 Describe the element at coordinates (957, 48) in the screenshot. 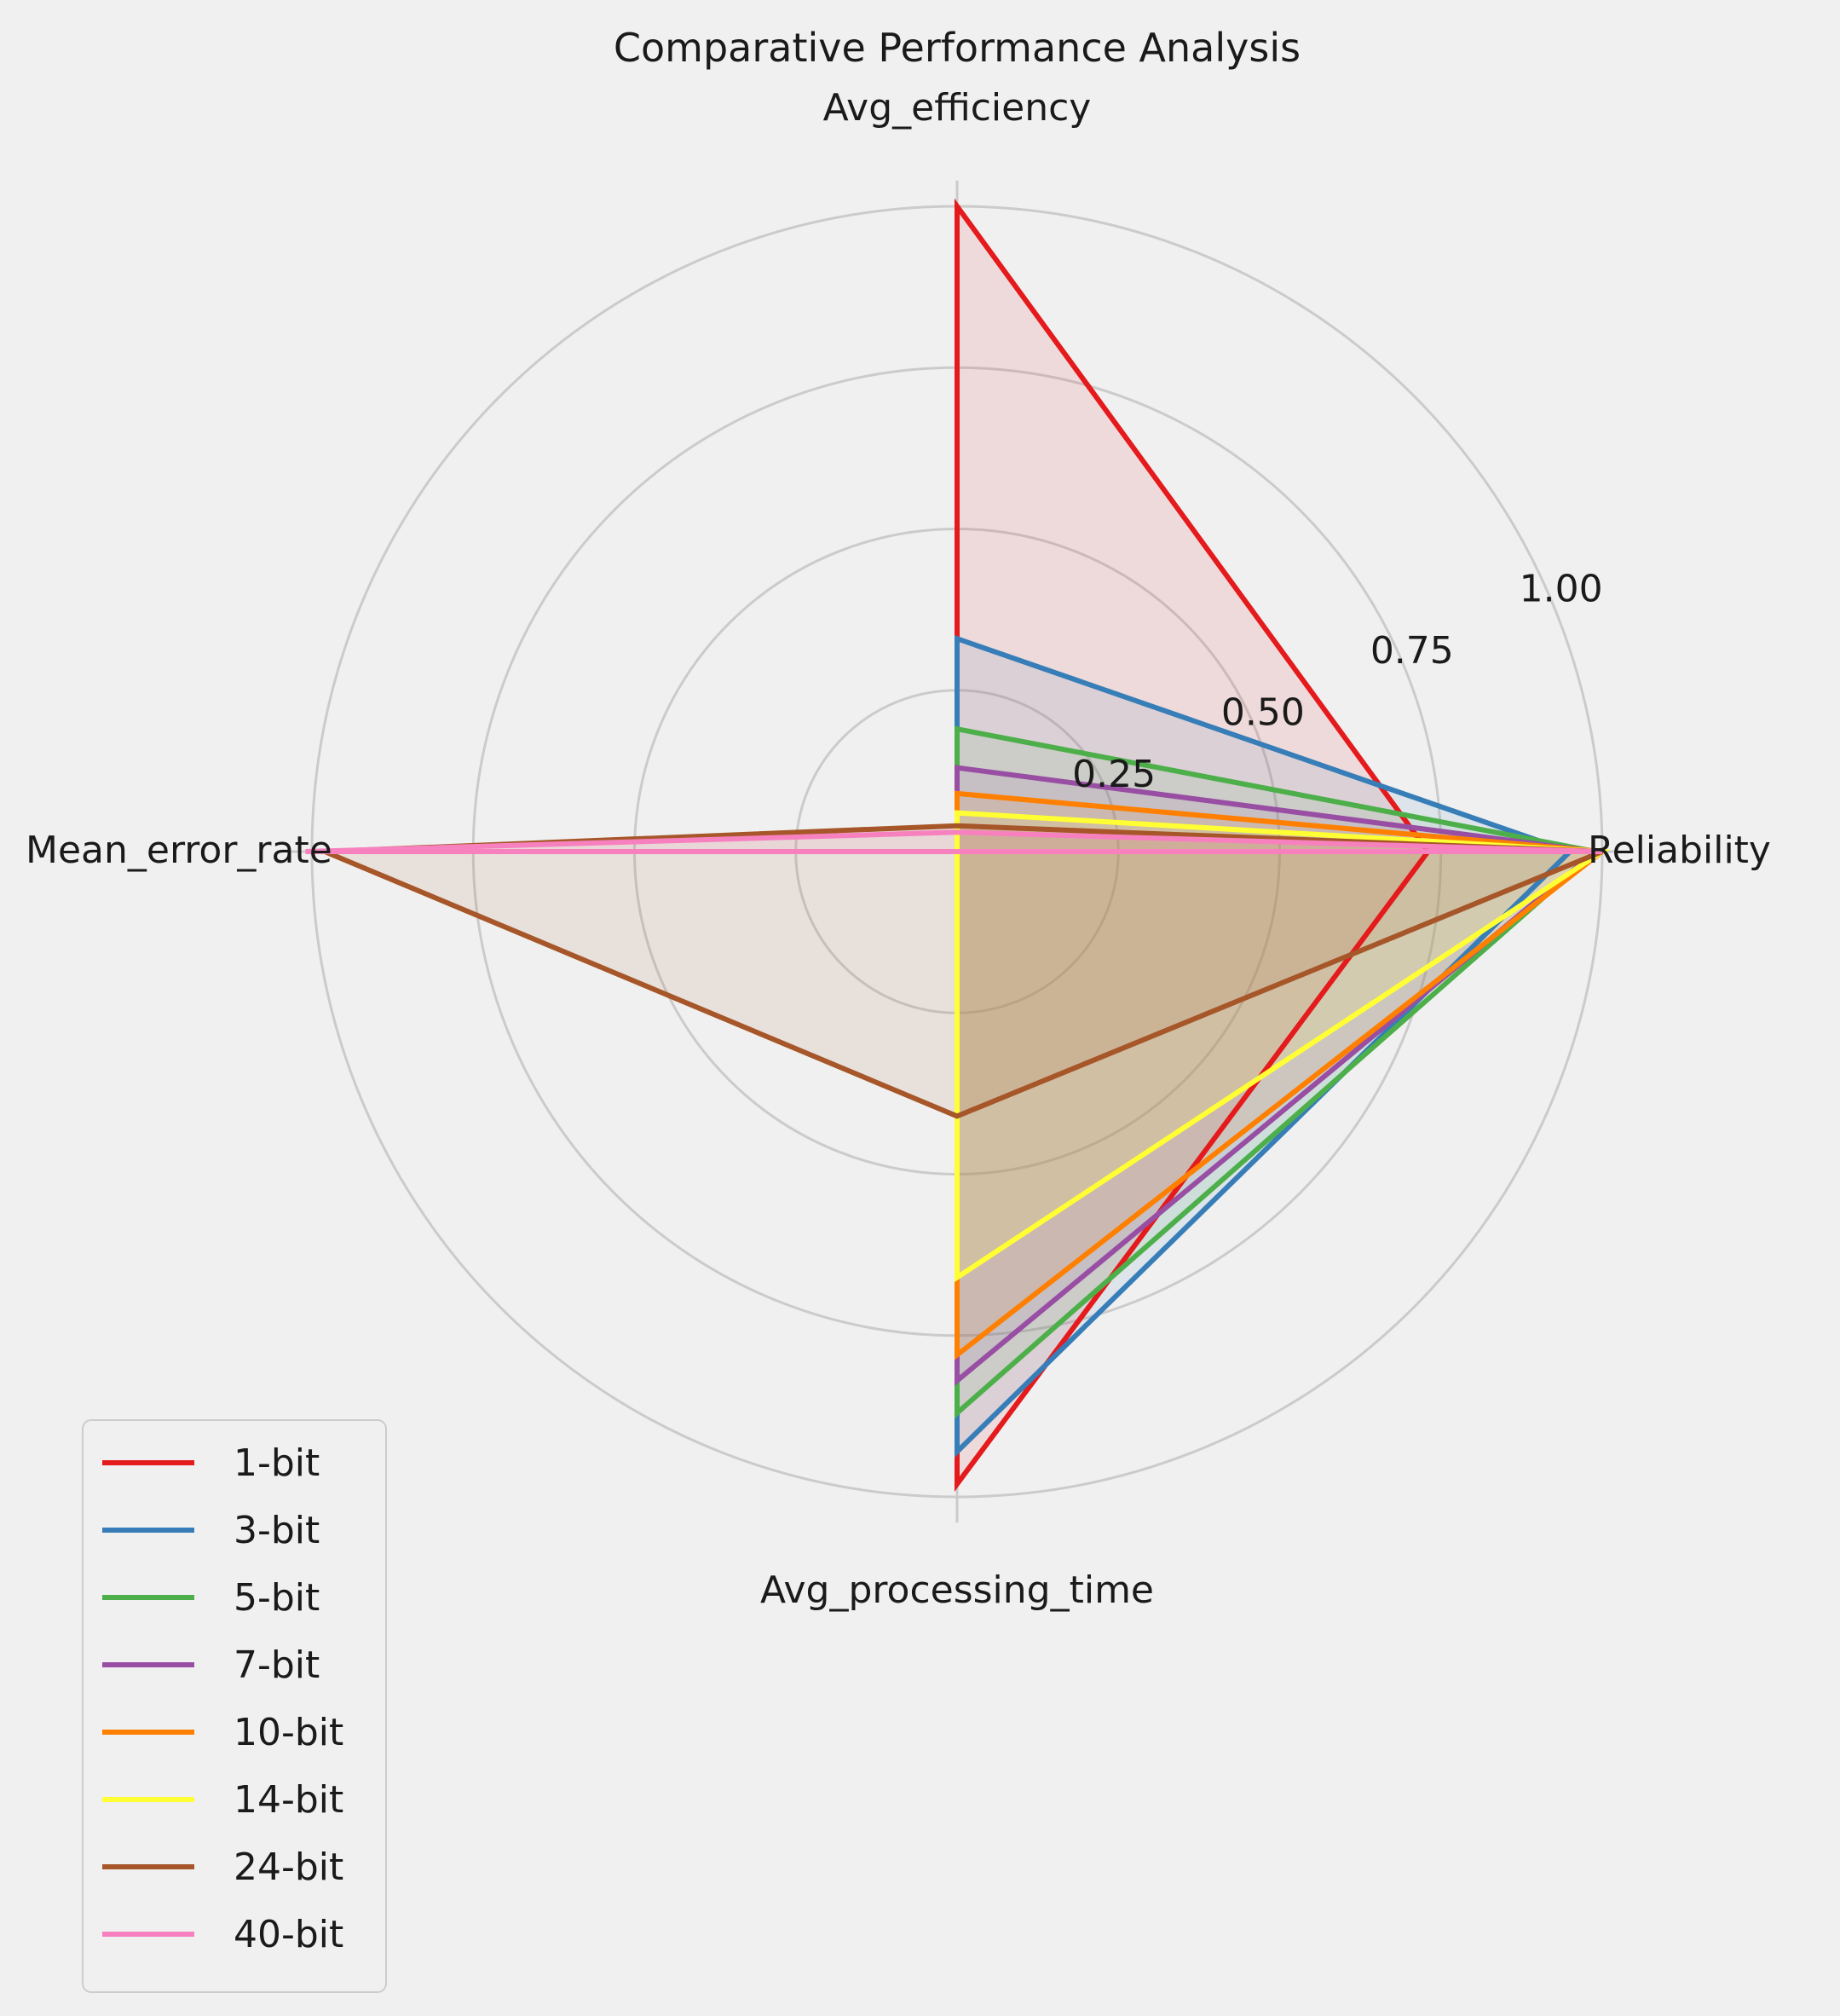

I see `chart-title: Comparative Performance Analysis` at that location.